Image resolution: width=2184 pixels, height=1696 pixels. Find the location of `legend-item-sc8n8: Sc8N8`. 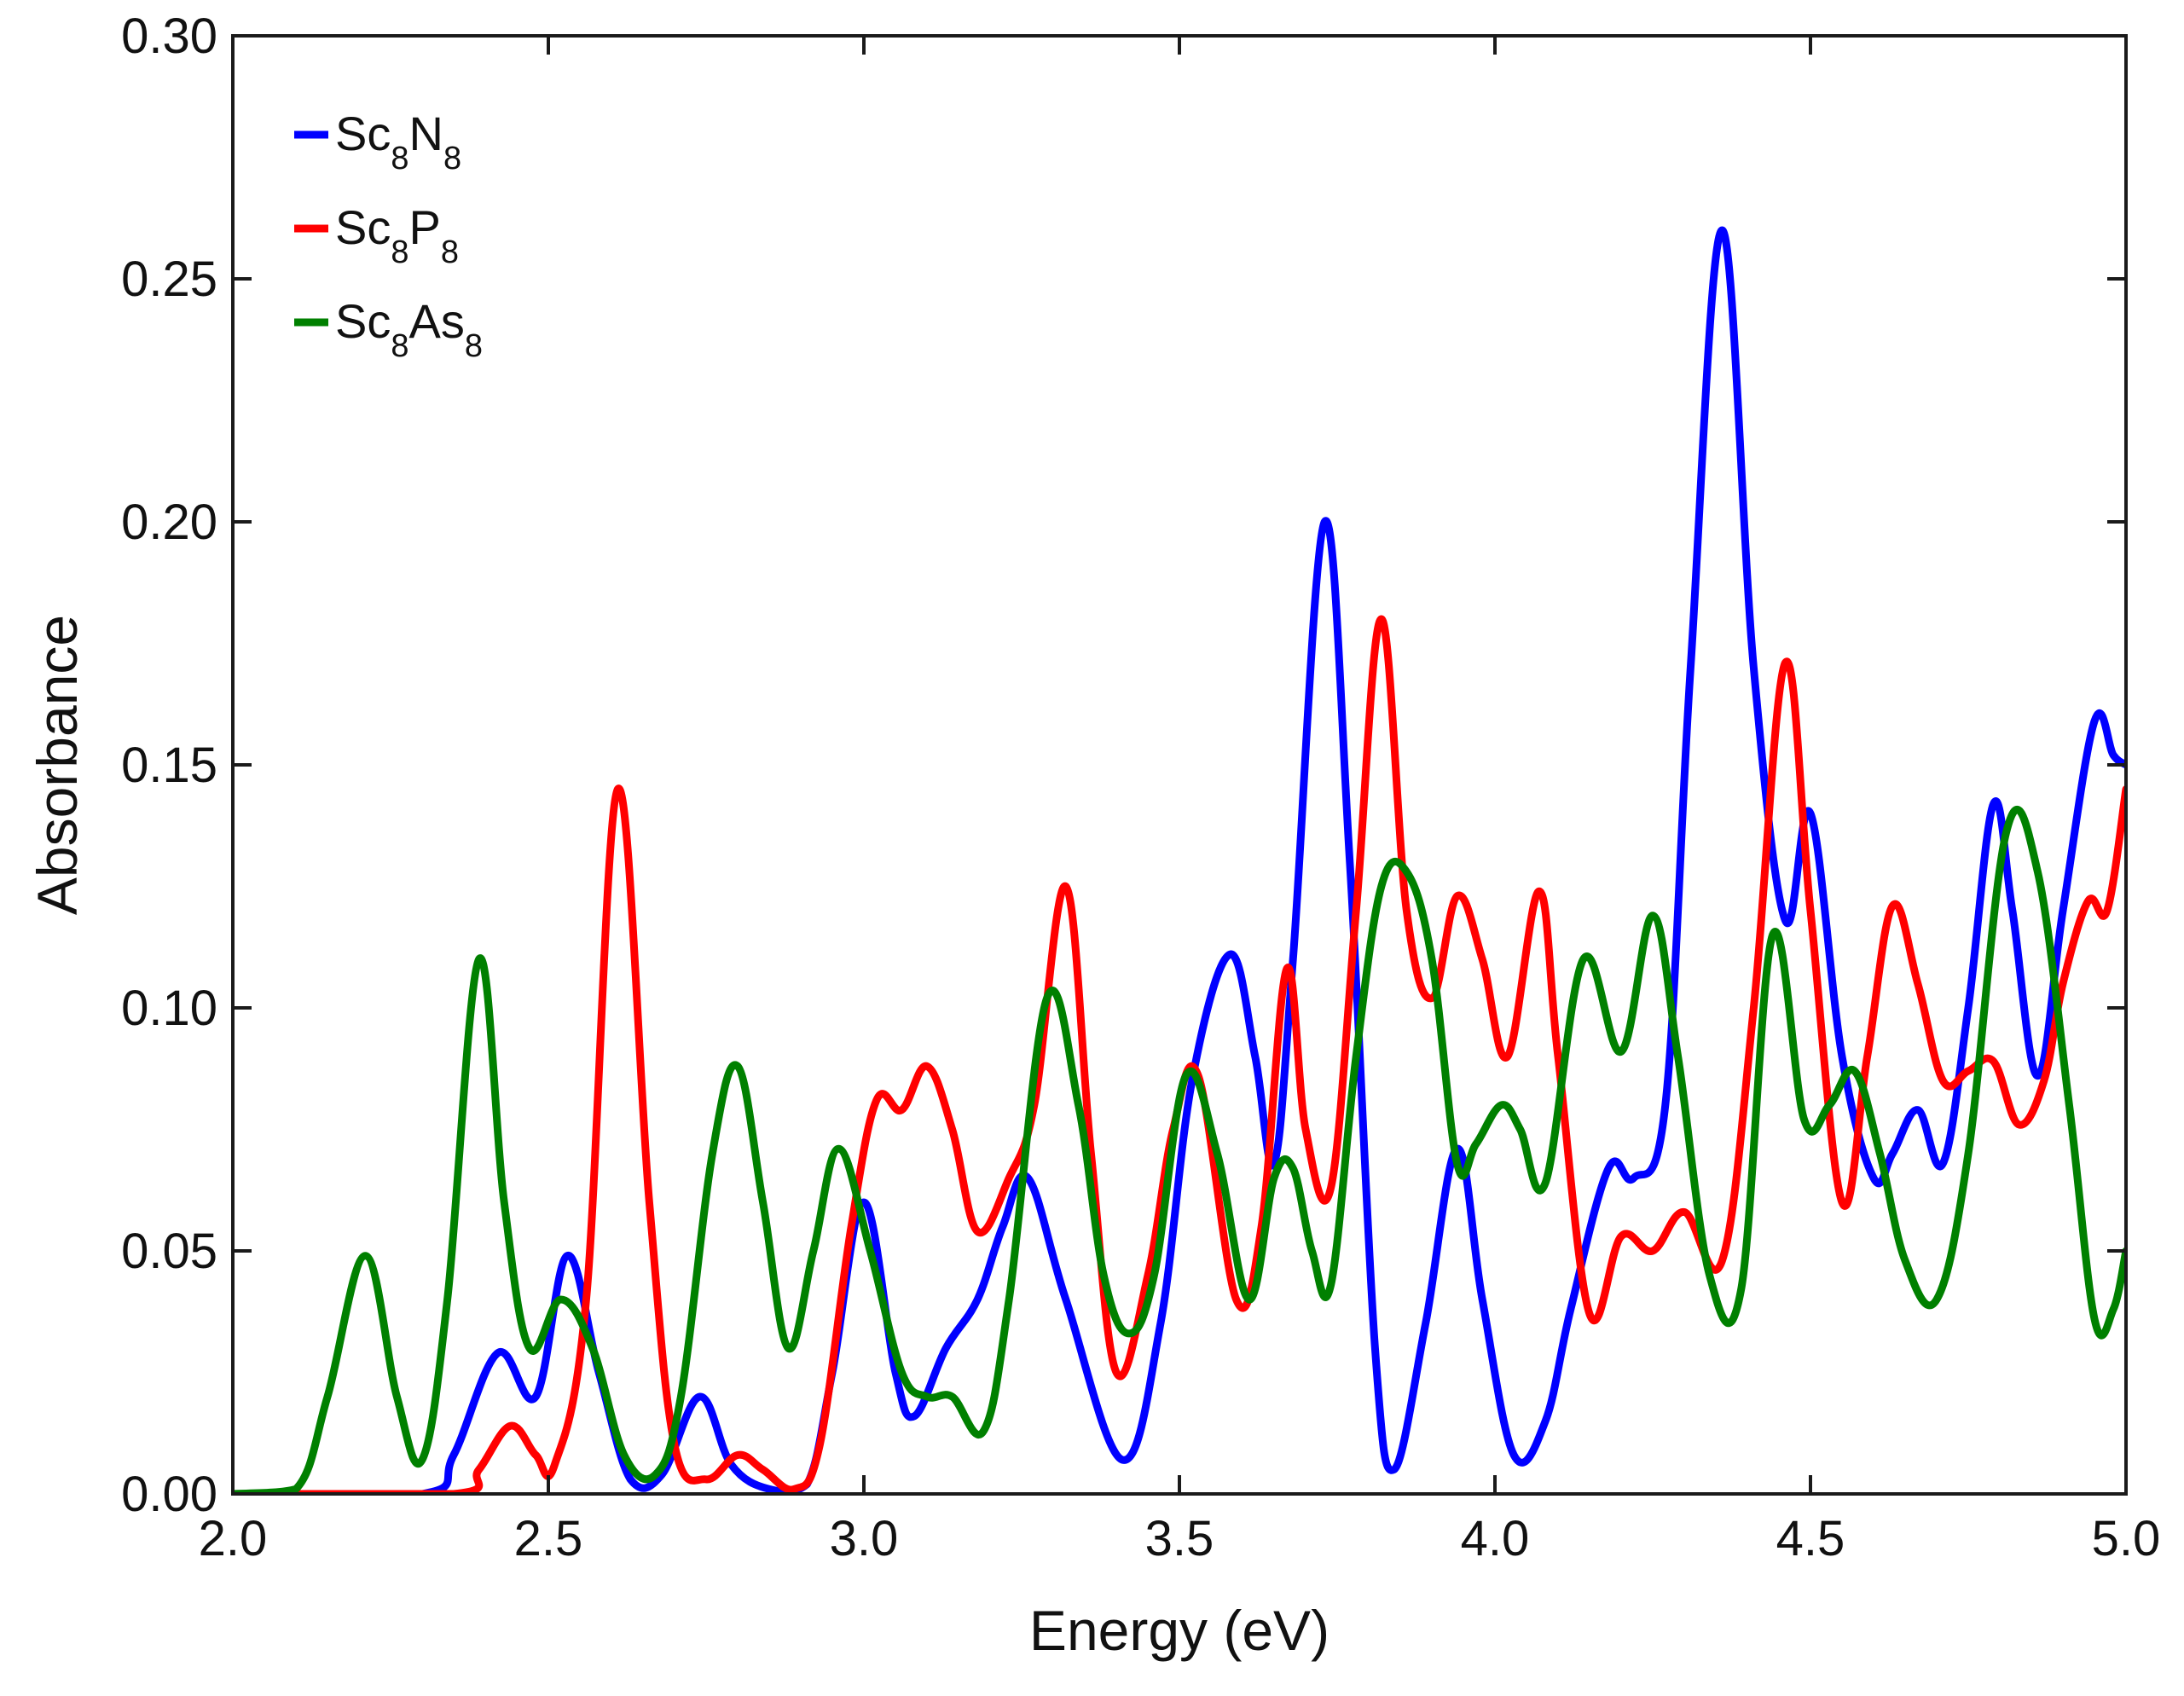

legend-item-sc8n8: Sc8N8 is located at coordinates (377, 142).